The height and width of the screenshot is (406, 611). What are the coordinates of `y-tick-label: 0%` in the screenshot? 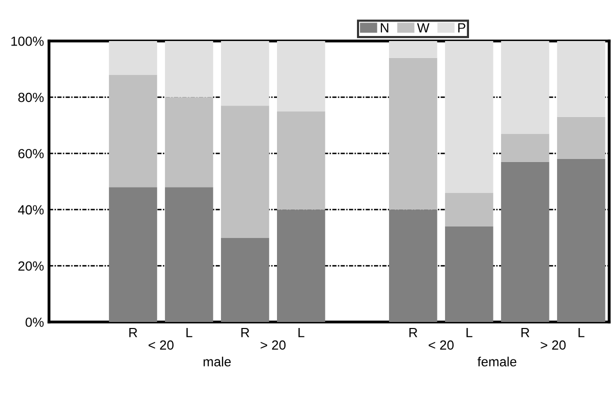 It's located at (35, 322).